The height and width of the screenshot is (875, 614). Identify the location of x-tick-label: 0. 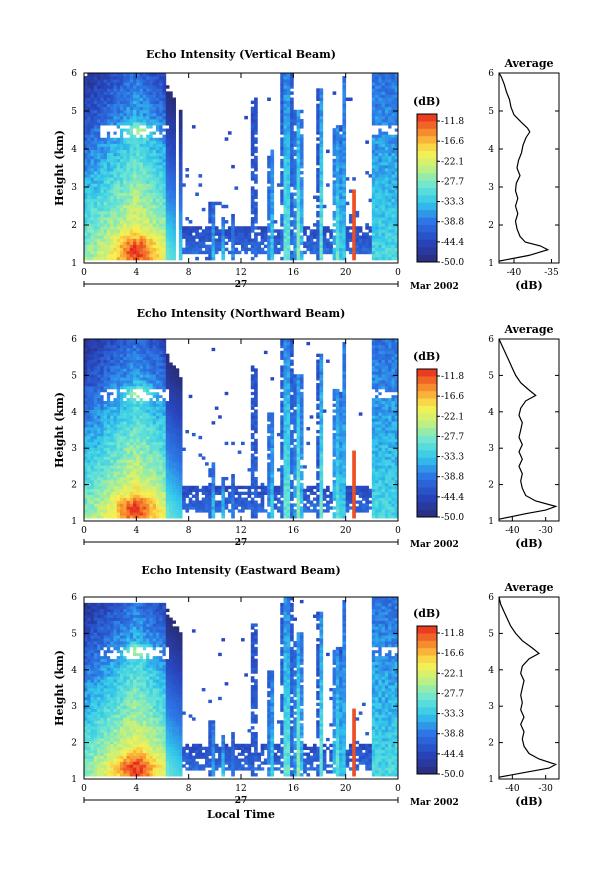
(398, 273).